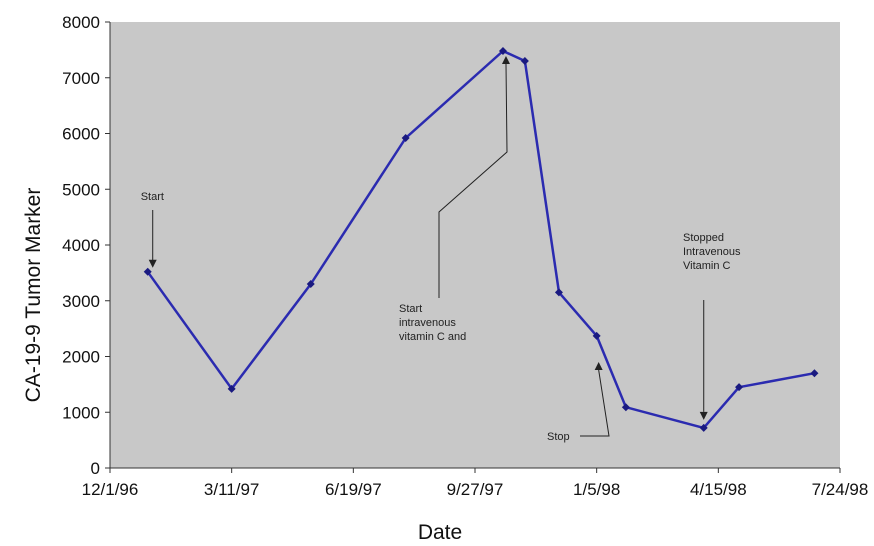 The height and width of the screenshot is (546, 874). I want to click on x-tick-label: 7/24/98, so click(840, 489).